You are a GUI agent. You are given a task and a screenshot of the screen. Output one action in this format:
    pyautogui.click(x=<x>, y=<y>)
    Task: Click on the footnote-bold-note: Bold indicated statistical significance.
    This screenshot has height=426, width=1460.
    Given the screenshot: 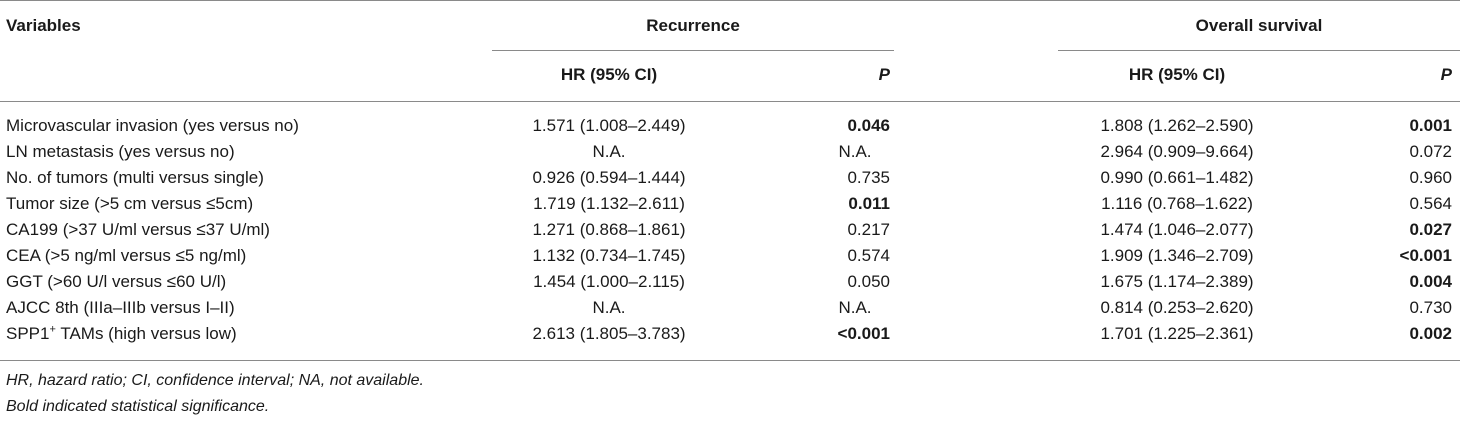 What is the action you would take?
    pyautogui.click(x=138, y=406)
    